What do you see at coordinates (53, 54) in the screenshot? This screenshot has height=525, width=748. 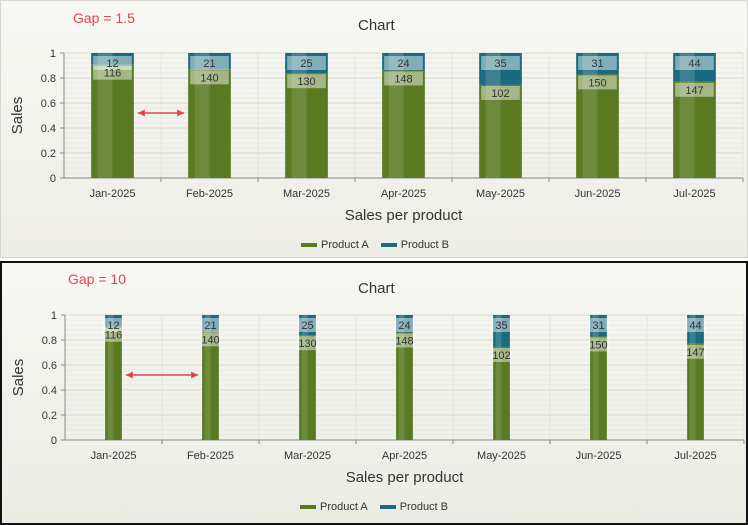 I see `y-tick-label: 1` at bounding box center [53, 54].